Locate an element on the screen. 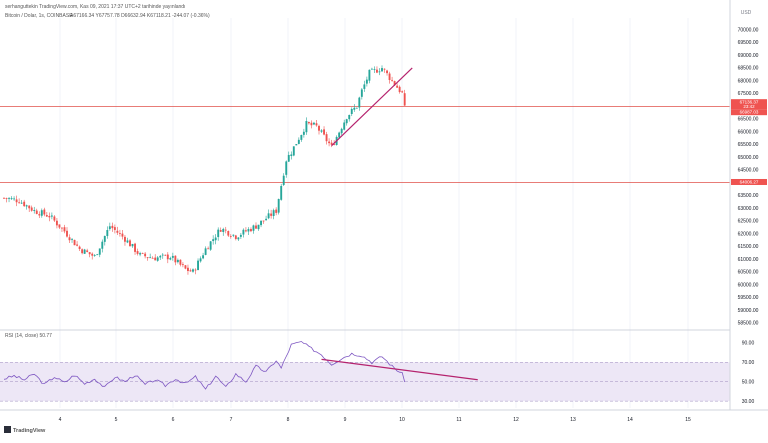  rsi-trendline is located at coordinates (399, 369).